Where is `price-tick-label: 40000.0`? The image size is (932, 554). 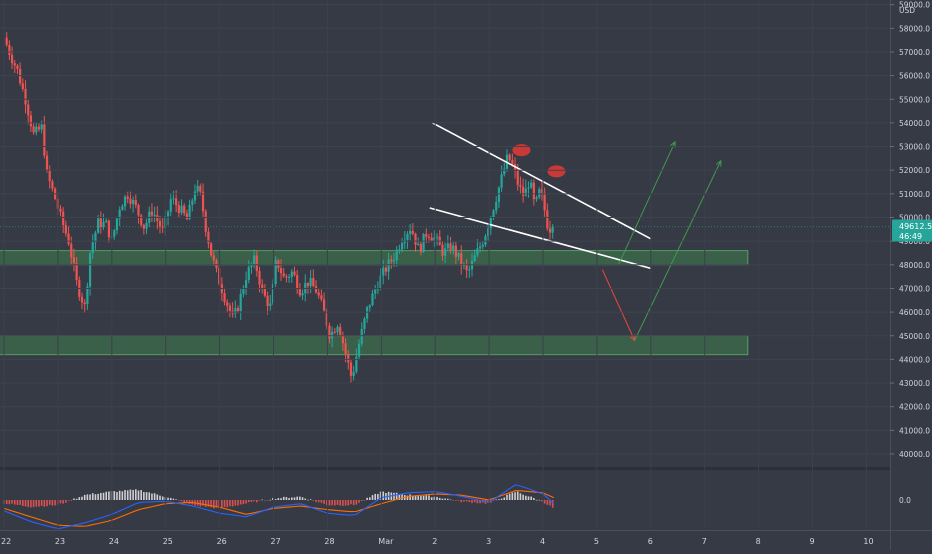 price-tick-label: 40000.0 is located at coordinates (914, 454).